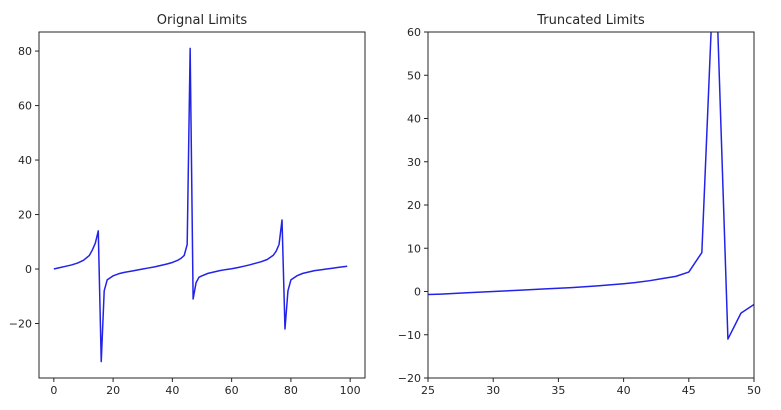 The height and width of the screenshot is (410, 781). Describe the element at coordinates (172, 390) in the screenshot. I see `chart-1-x-tick-label: 40` at that location.